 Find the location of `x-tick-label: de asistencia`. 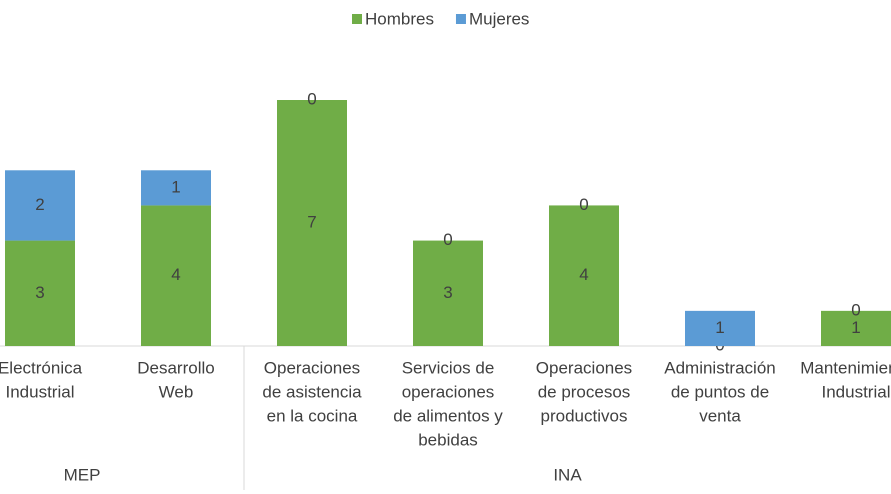

x-tick-label: de asistencia is located at coordinates (312, 391).